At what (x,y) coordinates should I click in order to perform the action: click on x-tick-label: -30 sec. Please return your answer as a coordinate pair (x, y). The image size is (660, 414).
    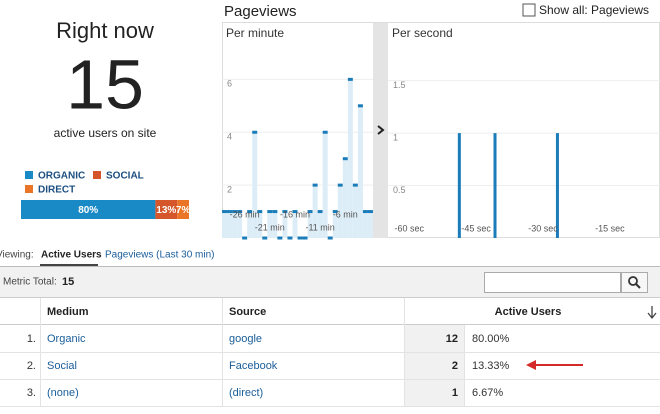
    Looking at the image, I should click on (543, 228).